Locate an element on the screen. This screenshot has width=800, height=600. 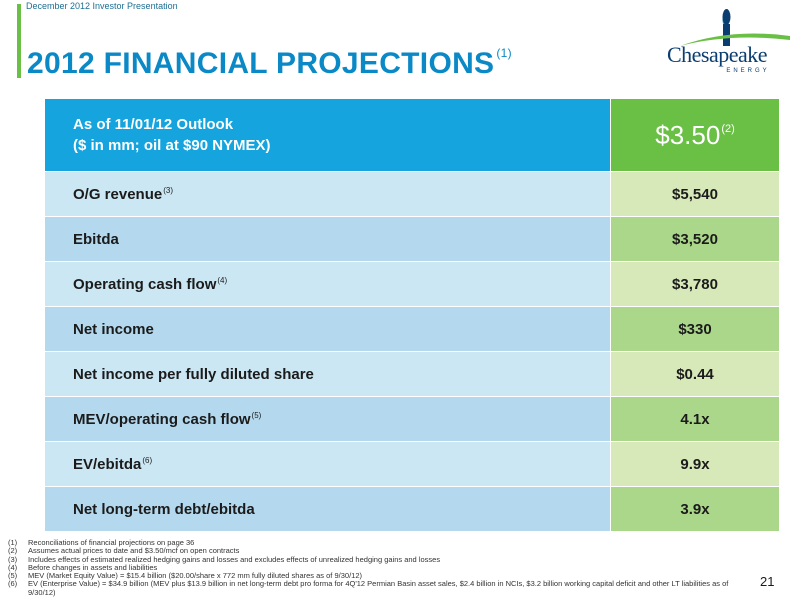
row-label-text: EV/ebitda is located at coordinates (107, 464).